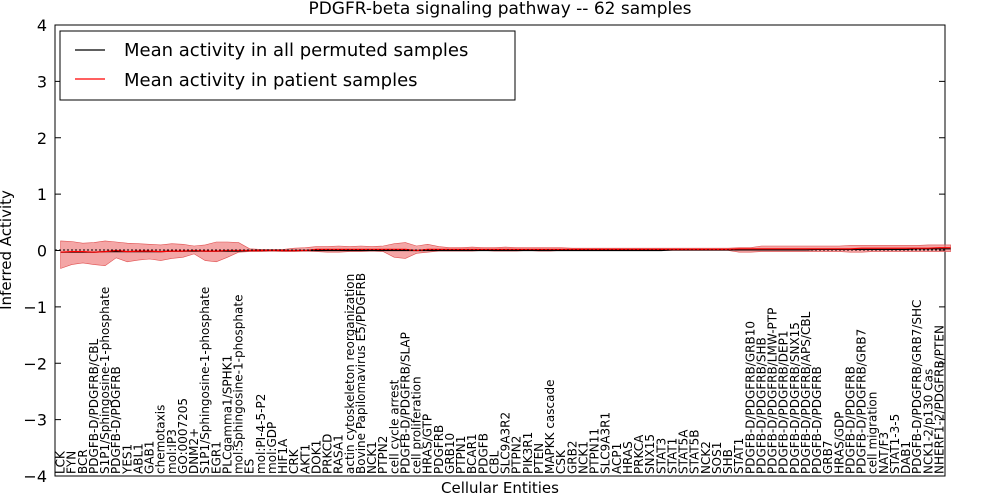 The image size is (1000, 500). I want to click on x-tick-label: SHB, so click(728, 461).